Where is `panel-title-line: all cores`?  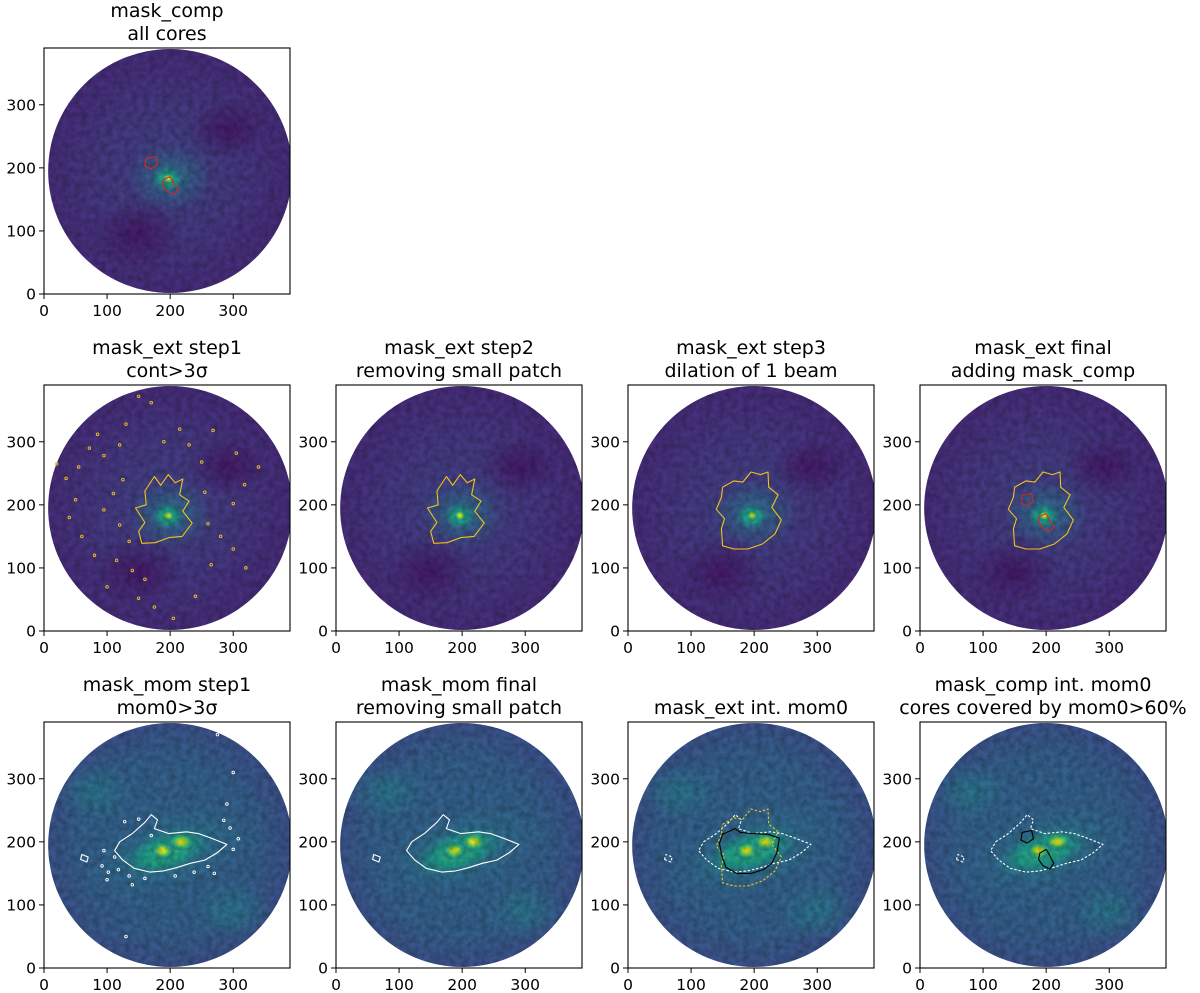
panel-title-line: all cores is located at coordinates (166, 34).